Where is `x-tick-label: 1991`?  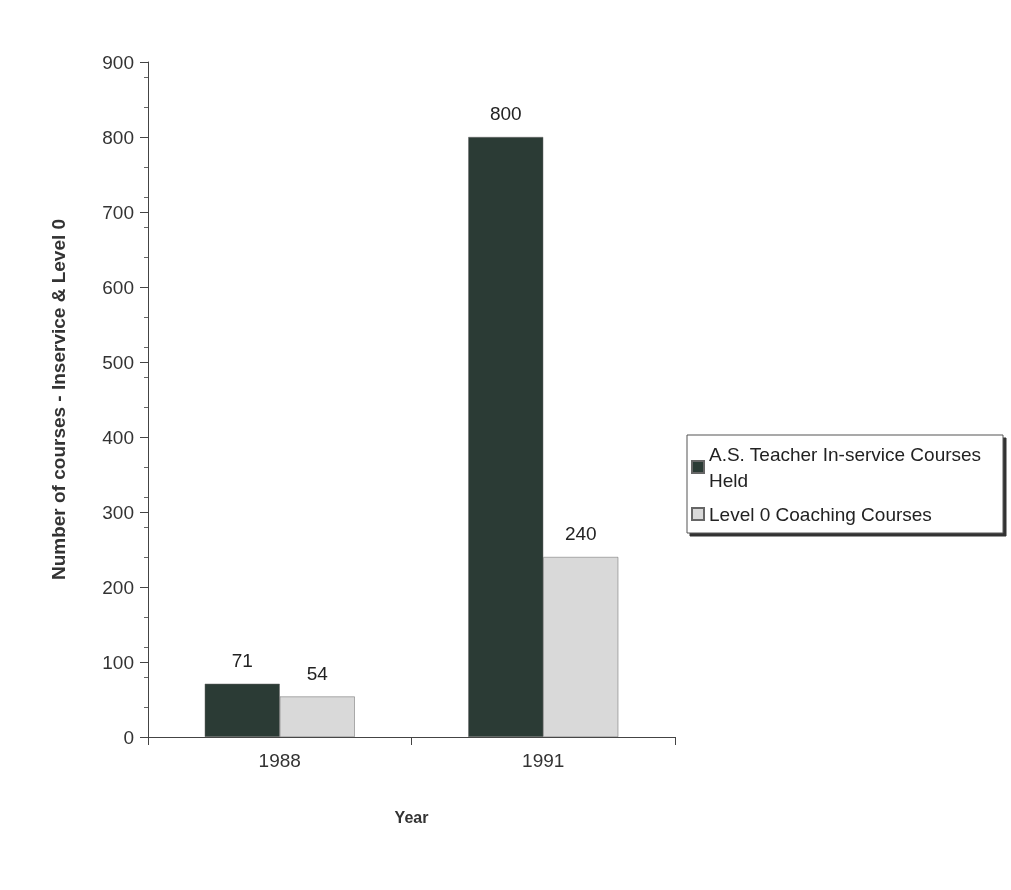
x-tick-label: 1991 is located at coordinates (543, 760).